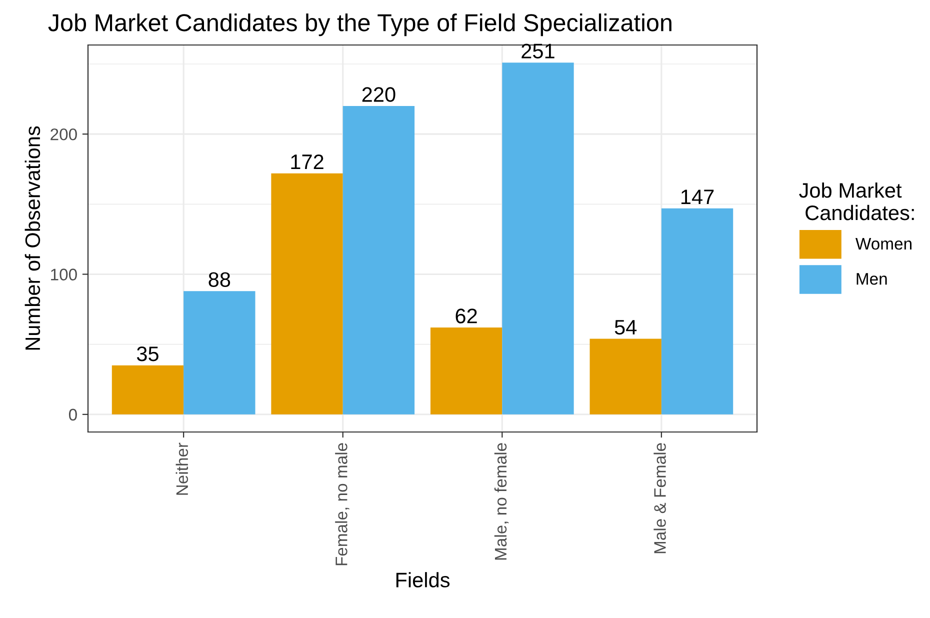 This screenshot has height=618, width=930. I want to click on data-label: 62, so click(466, 316).